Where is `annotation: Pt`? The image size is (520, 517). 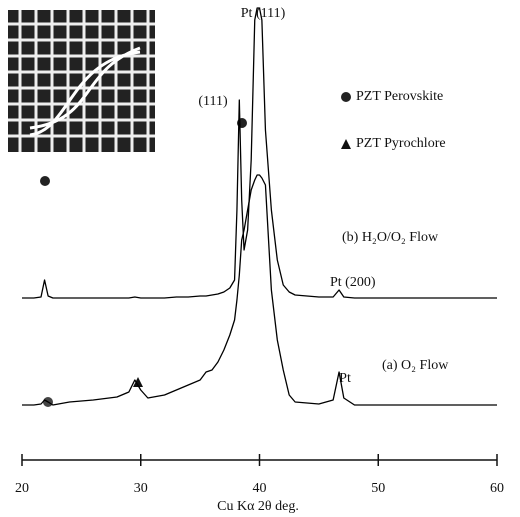 annotation: Pt is located at coordinates (345, 378).